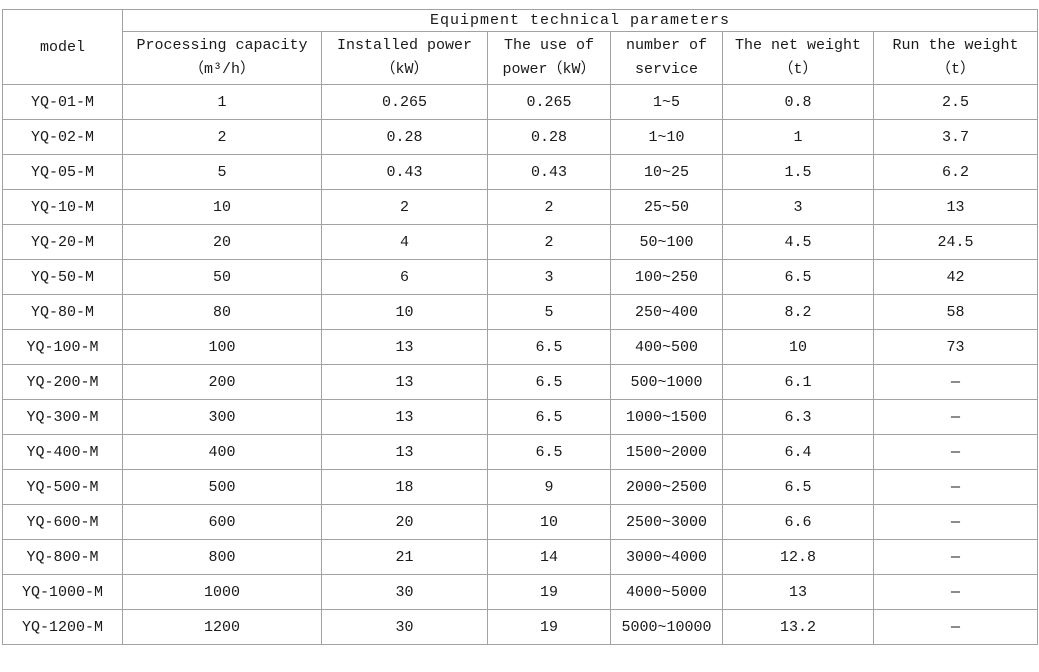 This screenshot has width=1039, height=672. What do you see at coordinates (62, 277) in the screenshot?
I see `model-cell: YQ-50-M` at bounding box center [62, 277].